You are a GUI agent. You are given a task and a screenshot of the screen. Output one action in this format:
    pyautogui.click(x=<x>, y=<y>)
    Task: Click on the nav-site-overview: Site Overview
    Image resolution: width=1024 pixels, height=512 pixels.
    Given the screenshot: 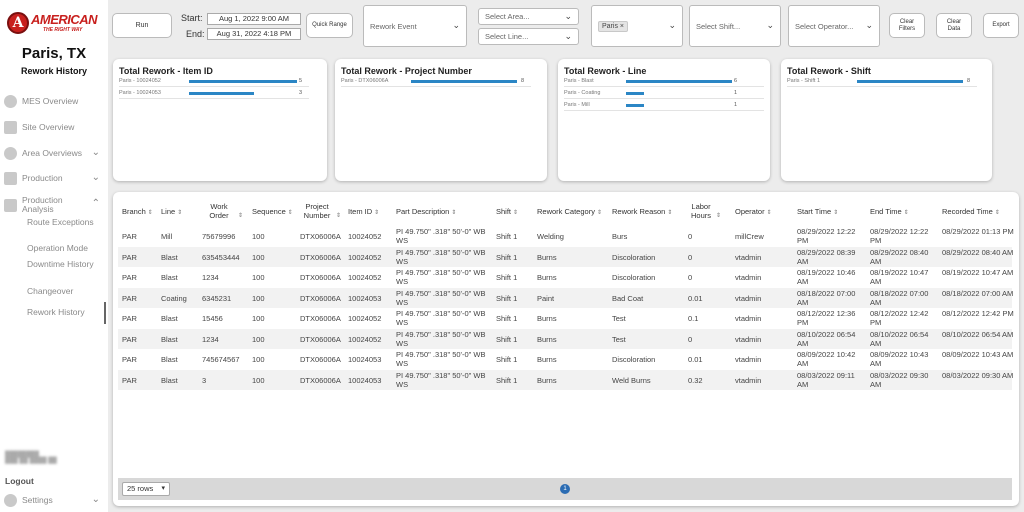 What is the action you would take?
    pyautogui.click(x=55, y=127)
    